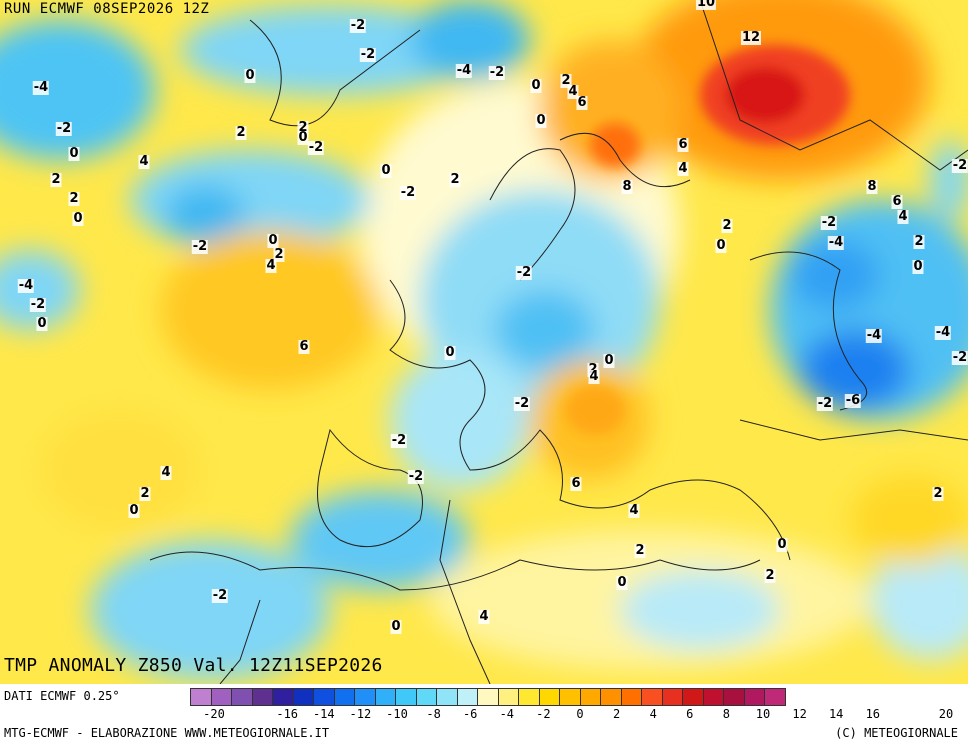 The height and width of the screenshot is (745, 968). Describe the element at coordinates (799, 714) in the screenshot. I see `colorbar-tick-label: 12` at that location.